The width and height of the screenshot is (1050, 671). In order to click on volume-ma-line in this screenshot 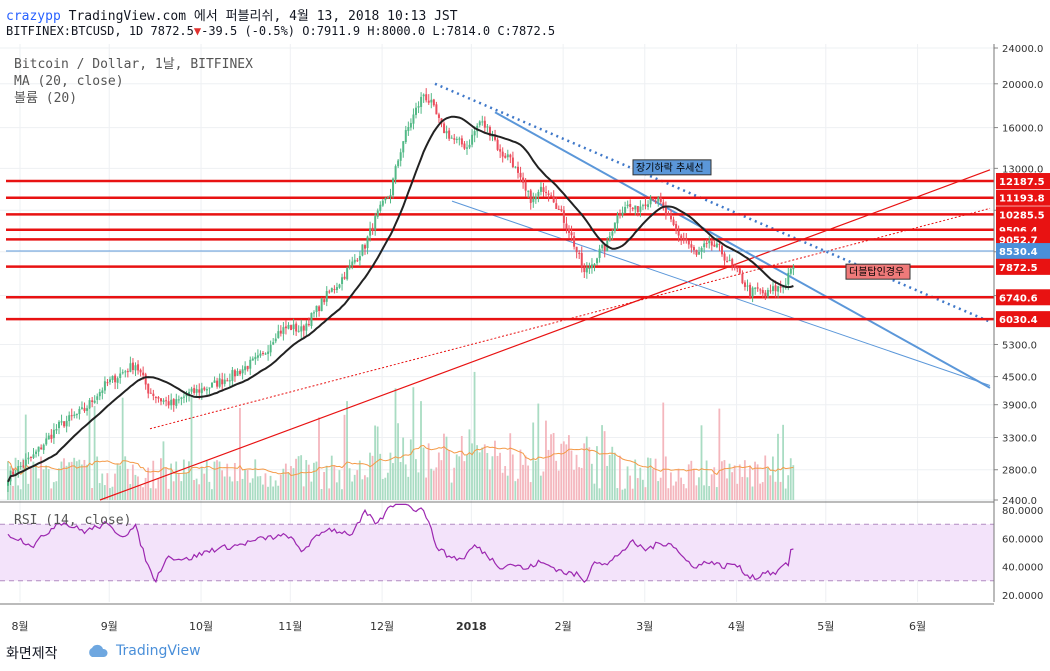, I will do `click(400, 460)`.